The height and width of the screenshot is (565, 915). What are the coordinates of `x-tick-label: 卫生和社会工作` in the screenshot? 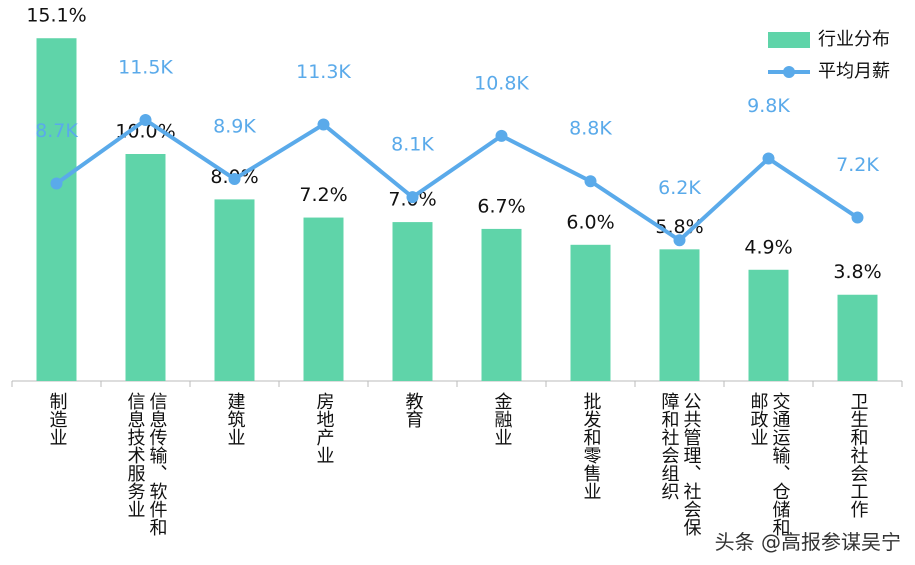 It's located at (858, 455).